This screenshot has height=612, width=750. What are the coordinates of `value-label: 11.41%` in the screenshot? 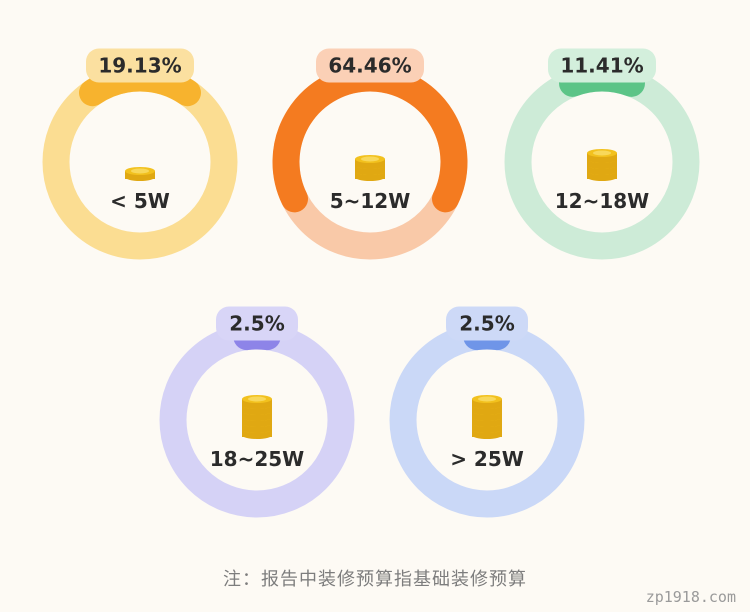 It's located at (601, 66).